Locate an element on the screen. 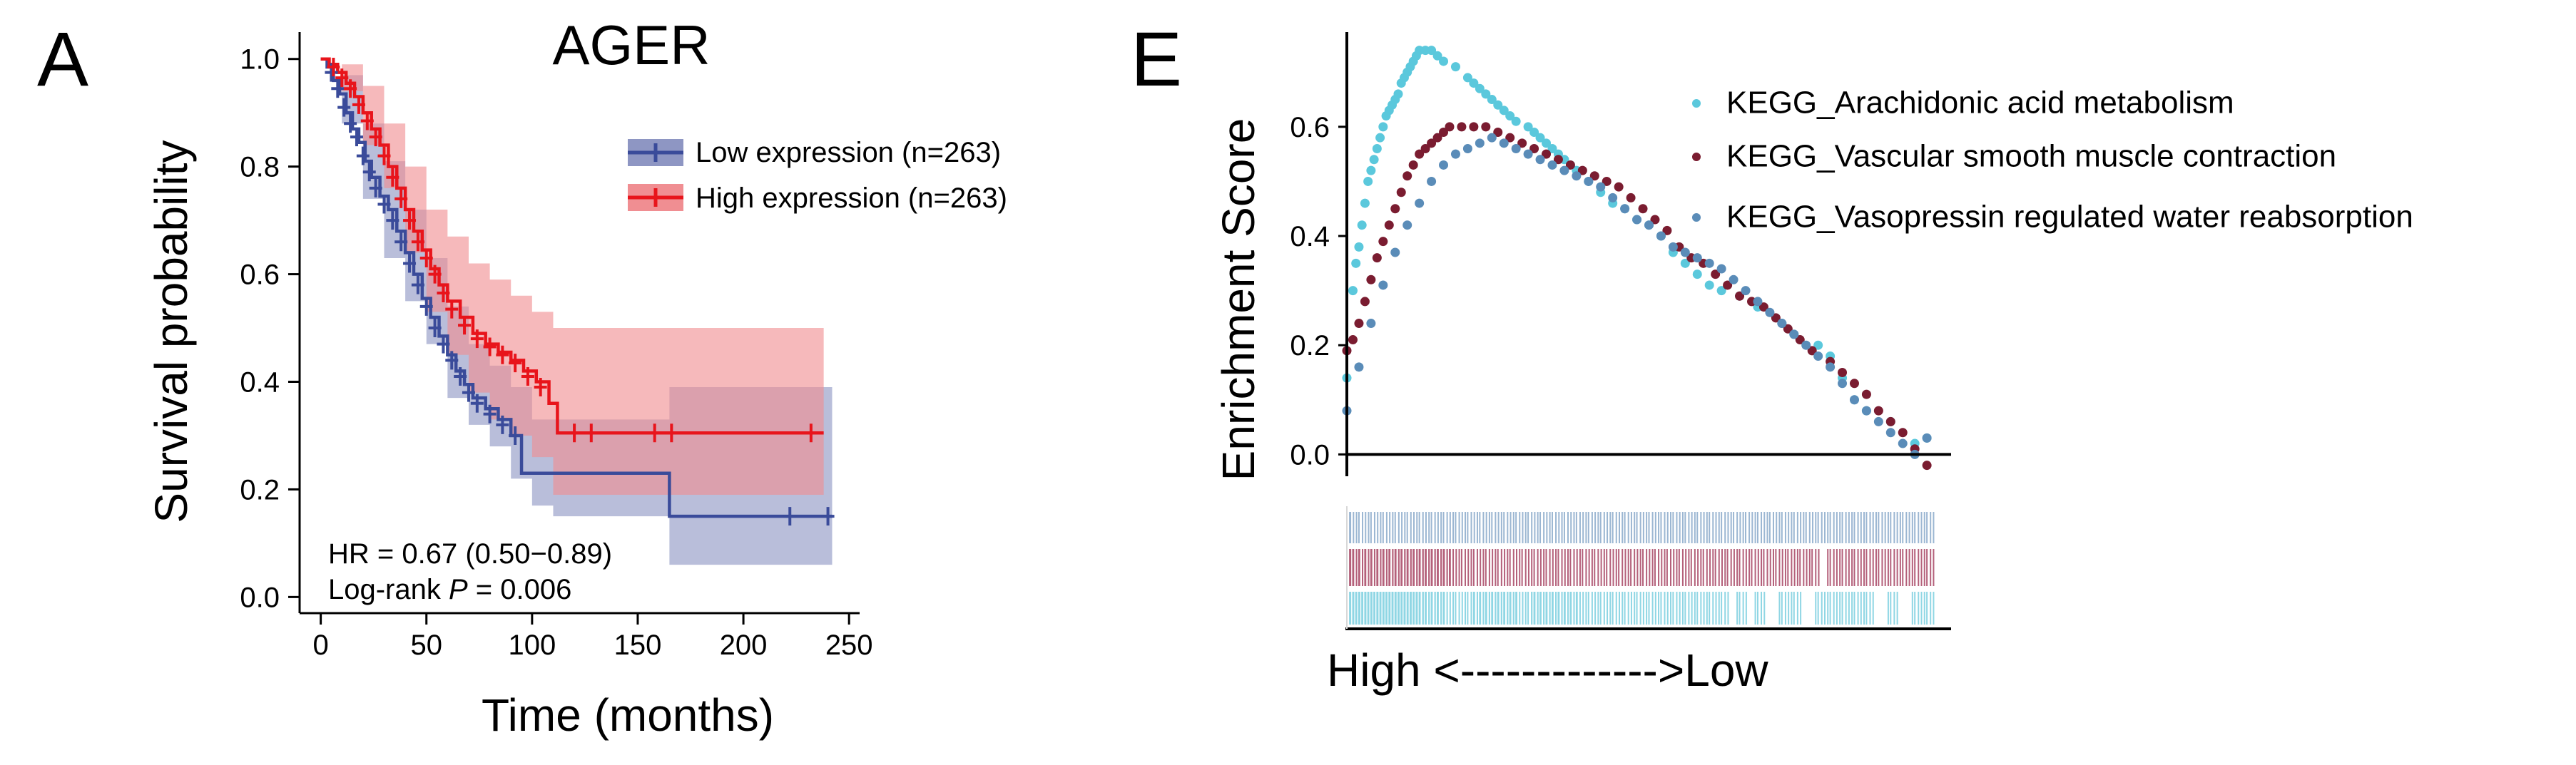 The image size is (2576, 765). gsea-y-tick-label-2: 0.4 is located at coordinates (1310, 236).